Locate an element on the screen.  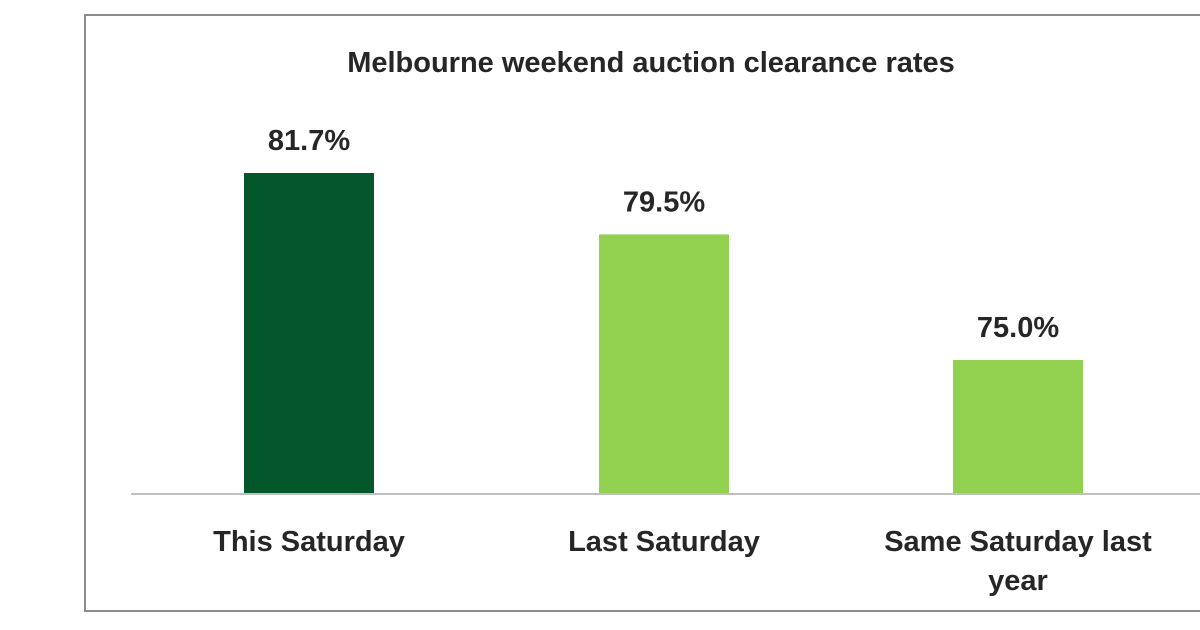
value-label-1: 81.7% is located at coordinates (309, 141).